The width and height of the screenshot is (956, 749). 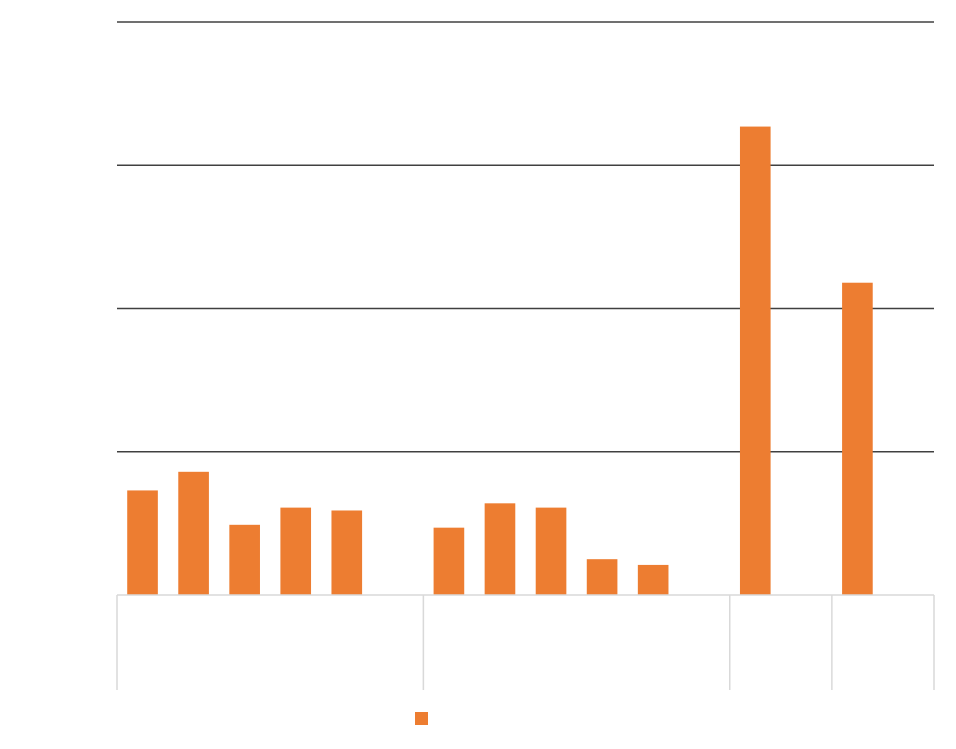 I want to click on legend, so click(x=424, y=718).